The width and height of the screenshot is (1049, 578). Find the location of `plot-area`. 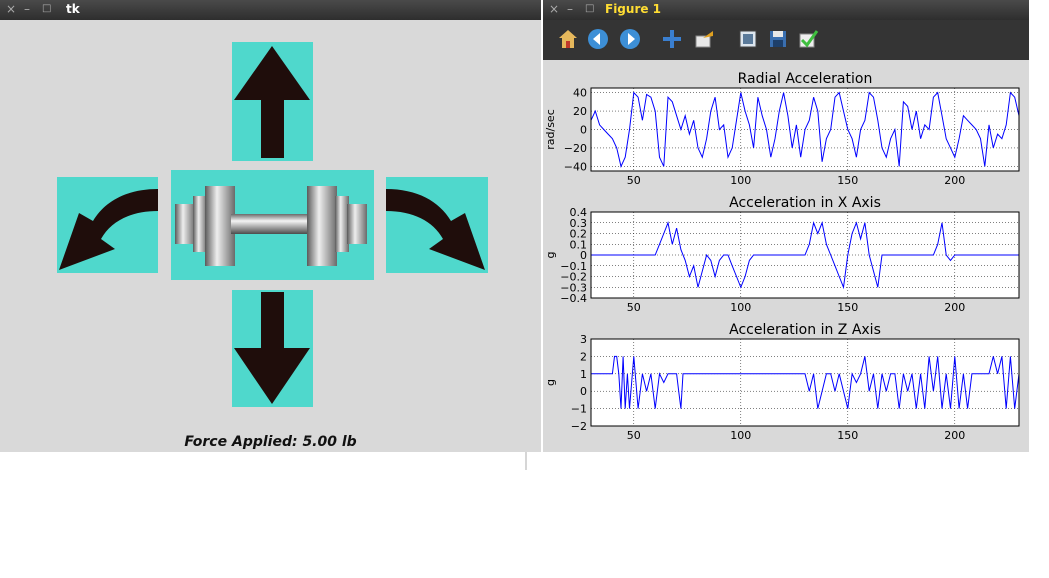

plot-area is located at coordinates (805, 382).